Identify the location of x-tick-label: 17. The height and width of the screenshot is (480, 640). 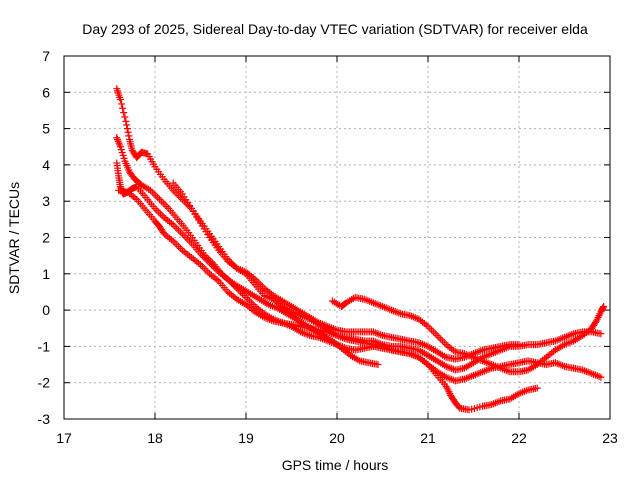
(64, 438).